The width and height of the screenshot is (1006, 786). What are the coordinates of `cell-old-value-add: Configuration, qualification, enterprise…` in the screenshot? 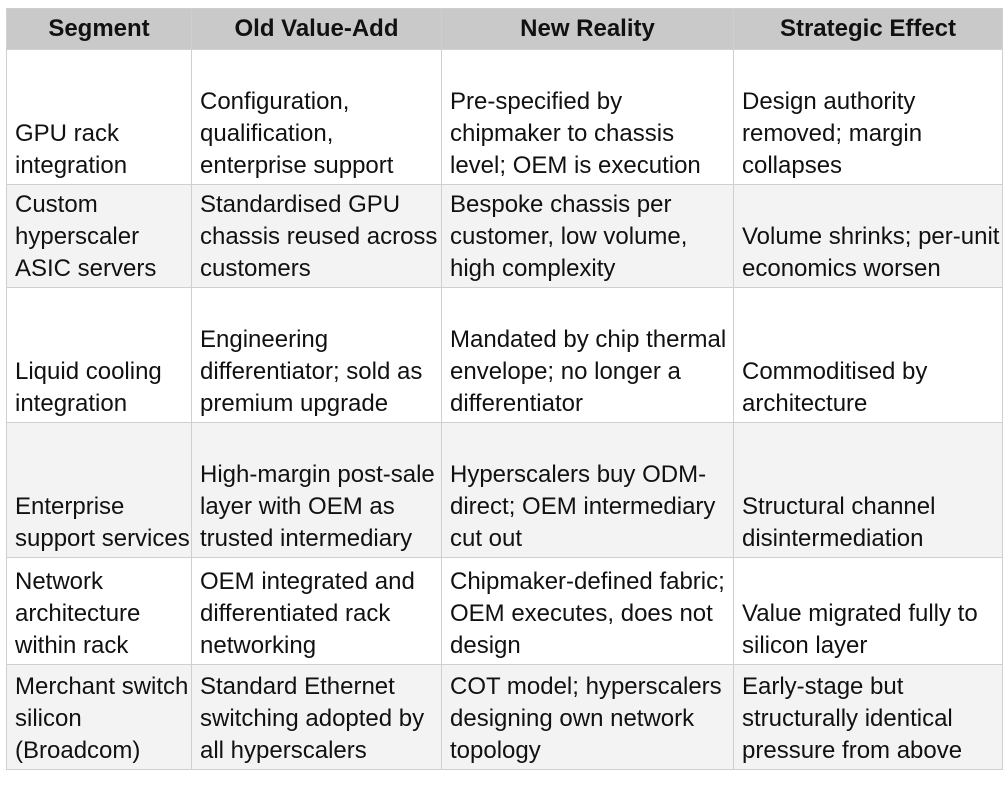 It's located at (316, 117).